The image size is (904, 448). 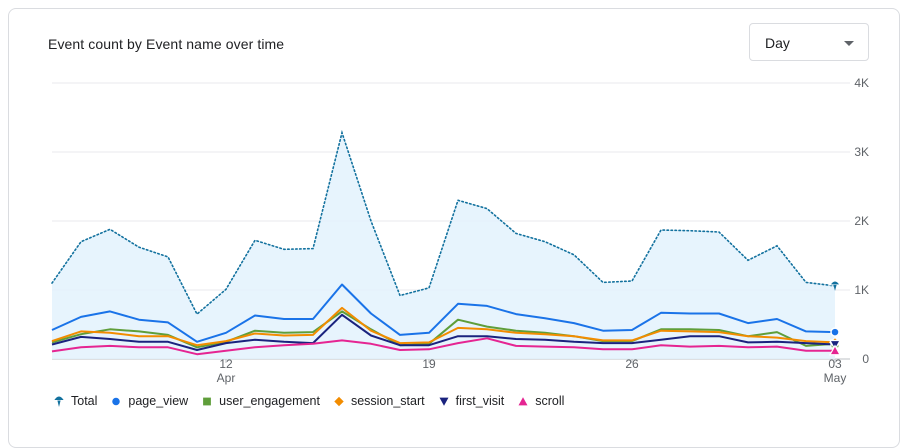 What do you see at coordinates (443, 332) in the screenshot?
I see `series-line-first-visit` at bounding box center [443, 332].